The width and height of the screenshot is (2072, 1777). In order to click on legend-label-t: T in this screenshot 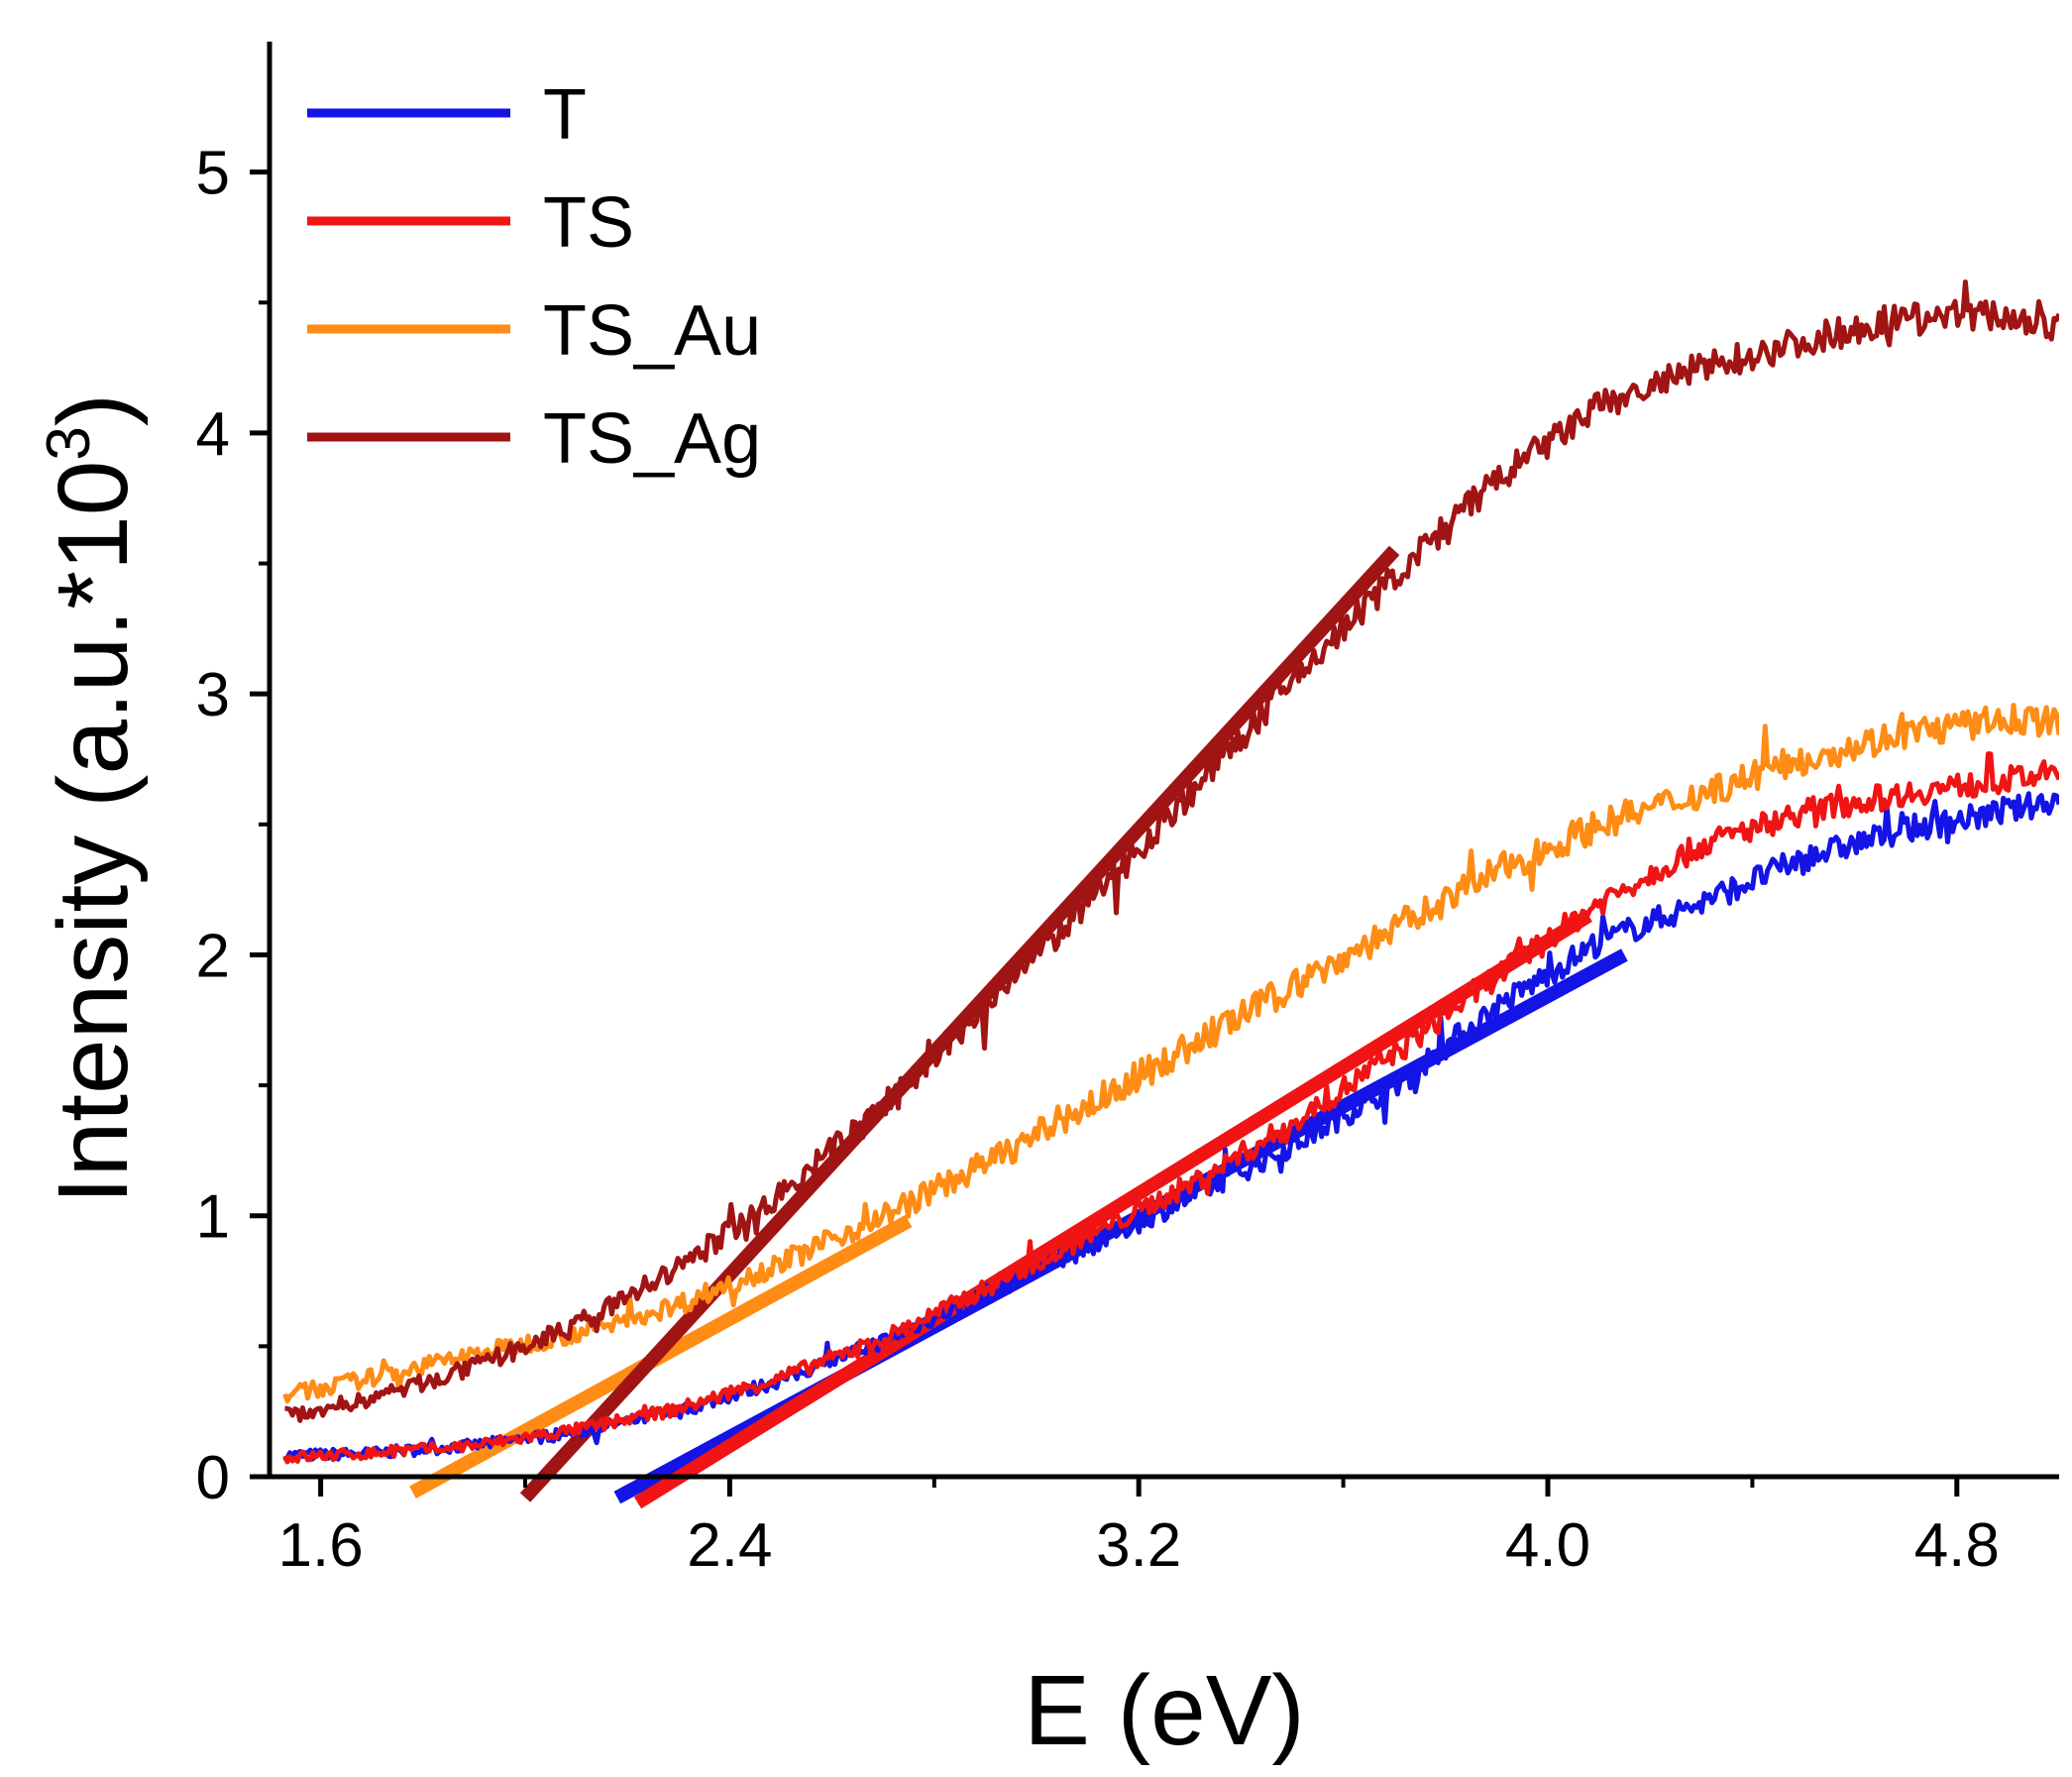, I will do `click(565, 115)`.